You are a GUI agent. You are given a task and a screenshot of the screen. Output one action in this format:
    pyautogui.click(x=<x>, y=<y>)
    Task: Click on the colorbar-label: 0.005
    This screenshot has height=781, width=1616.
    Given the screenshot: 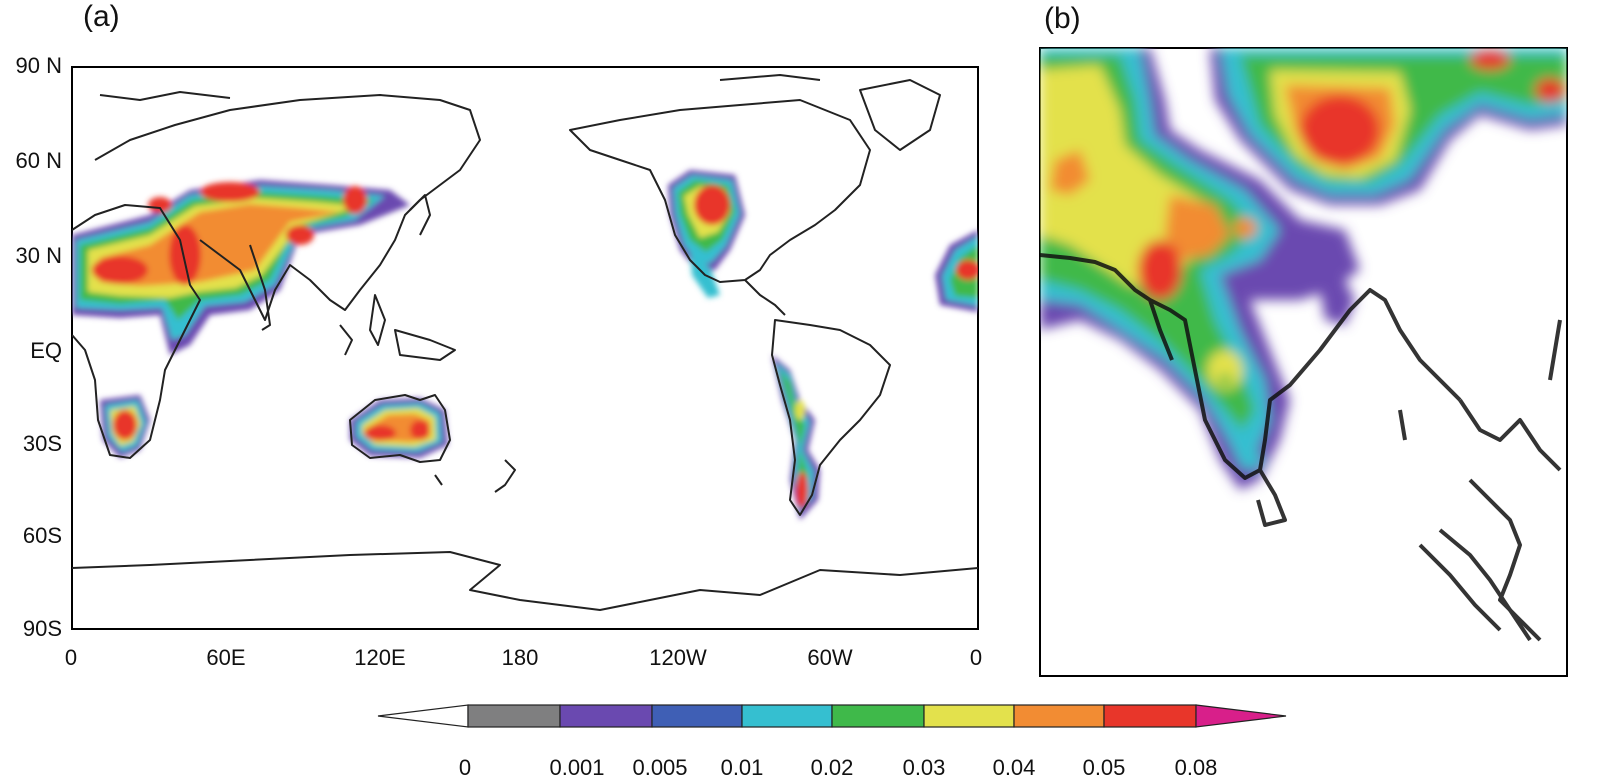 What is the action you would take?
    pyautogui.click(x=660, y=767)
    